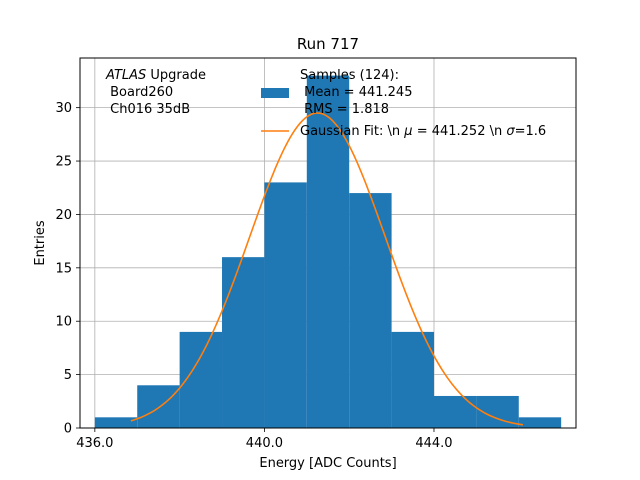 This screenshot has width=640, height=480. Describe the element at coordinates (63, 162) in the screenshot. I see `y-tick-label: 25` at that location.